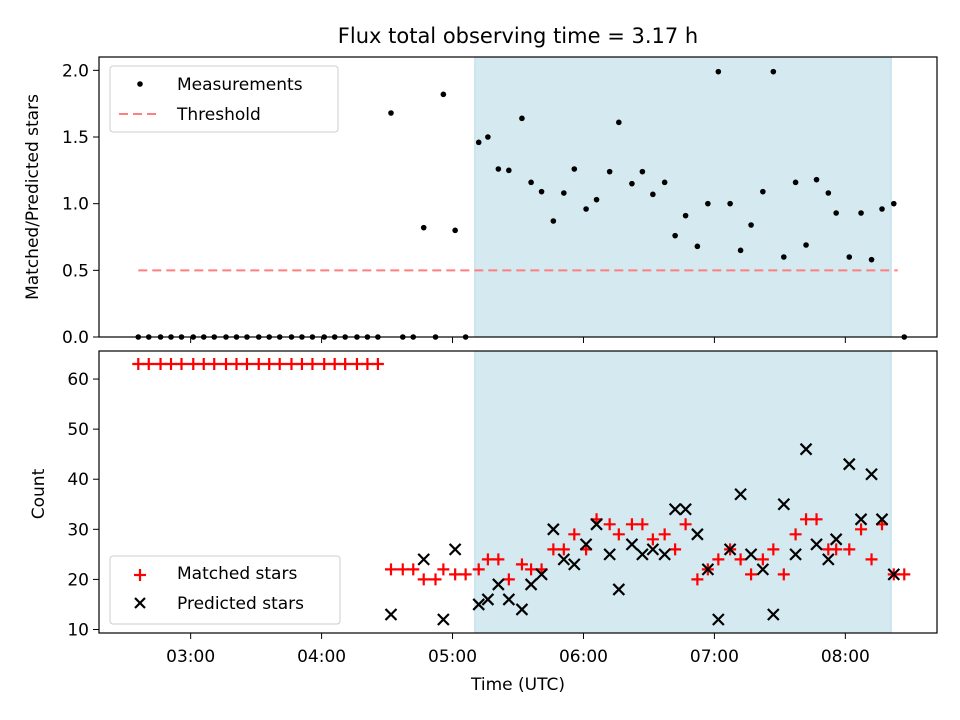 The image size is (960, 720). What do you see at coordinates (190, 657) in the screenshot?
I see `x-tick-label: 03:00` at bounding box center [190, 657].